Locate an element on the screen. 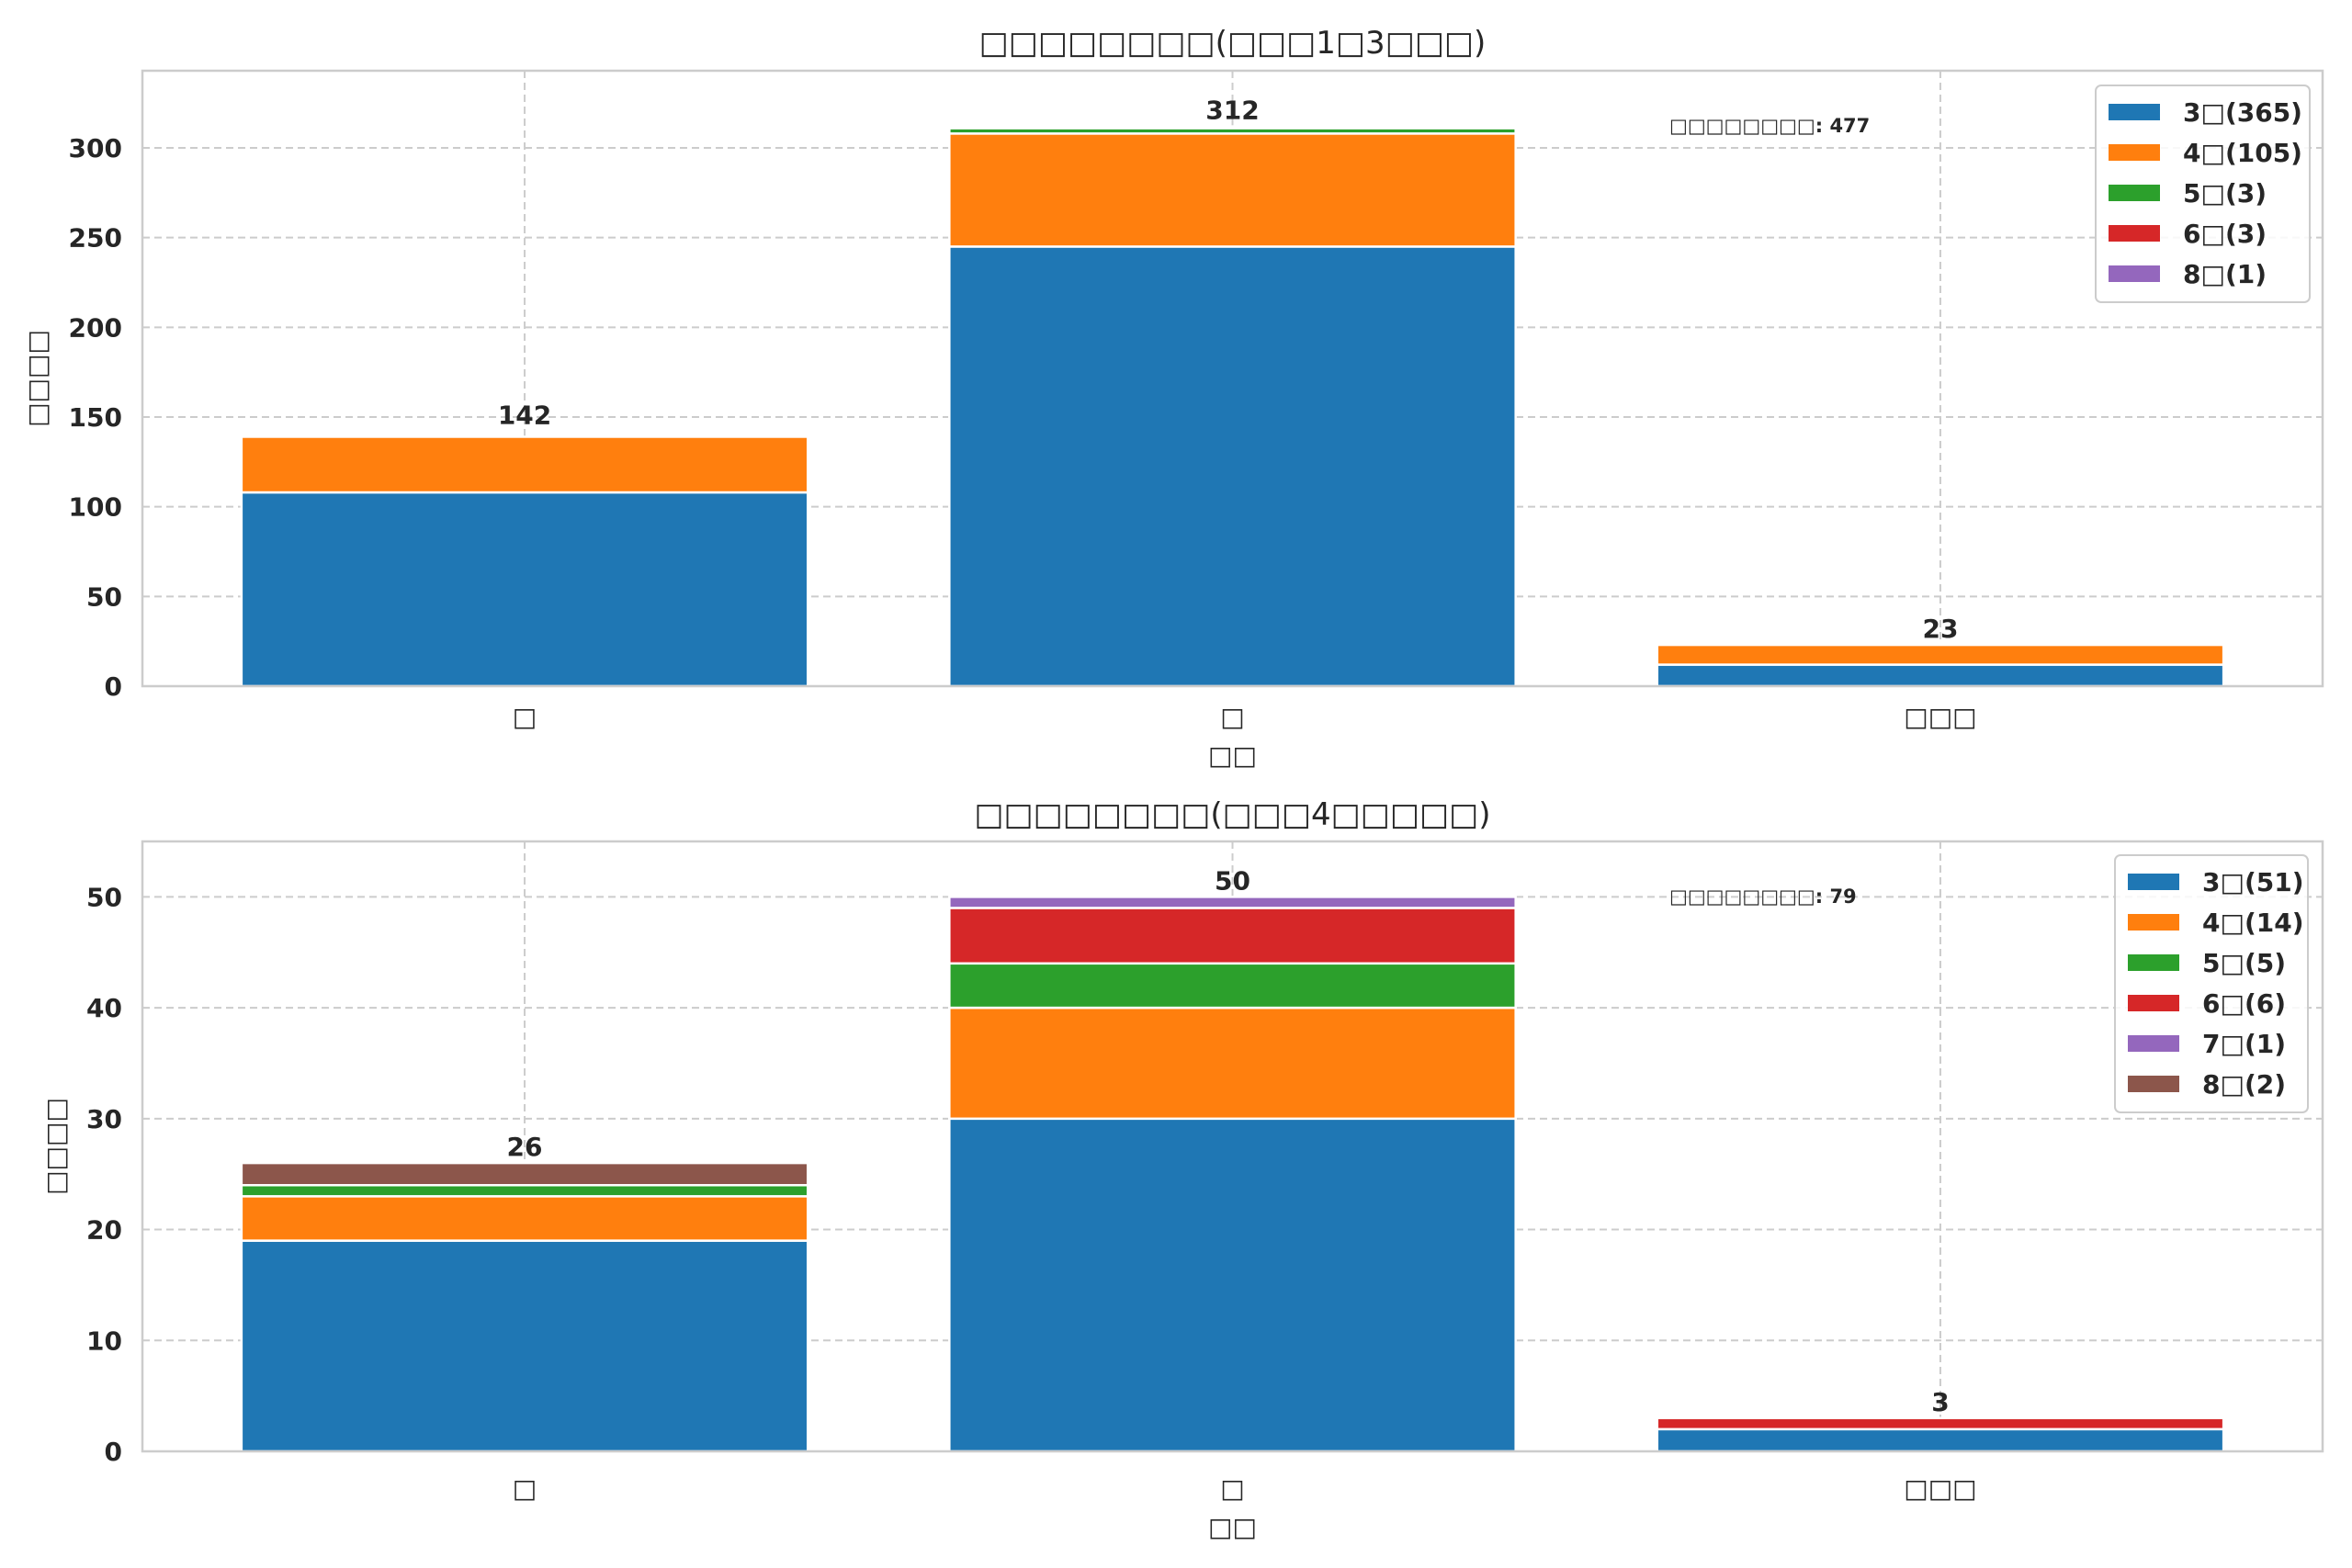 The image size is (2352, 1568). legend-label: 3□(51) is located at coordinates (2253, 882).